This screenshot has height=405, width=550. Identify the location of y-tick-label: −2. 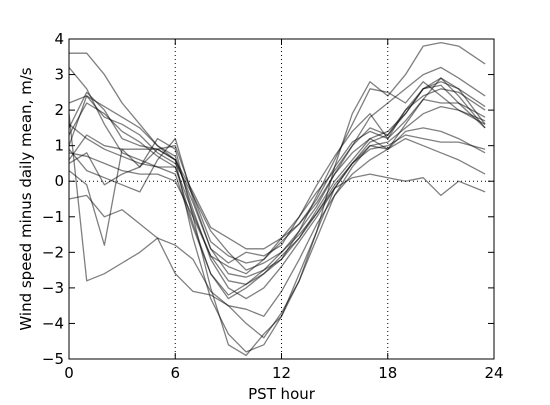
(53, 252).